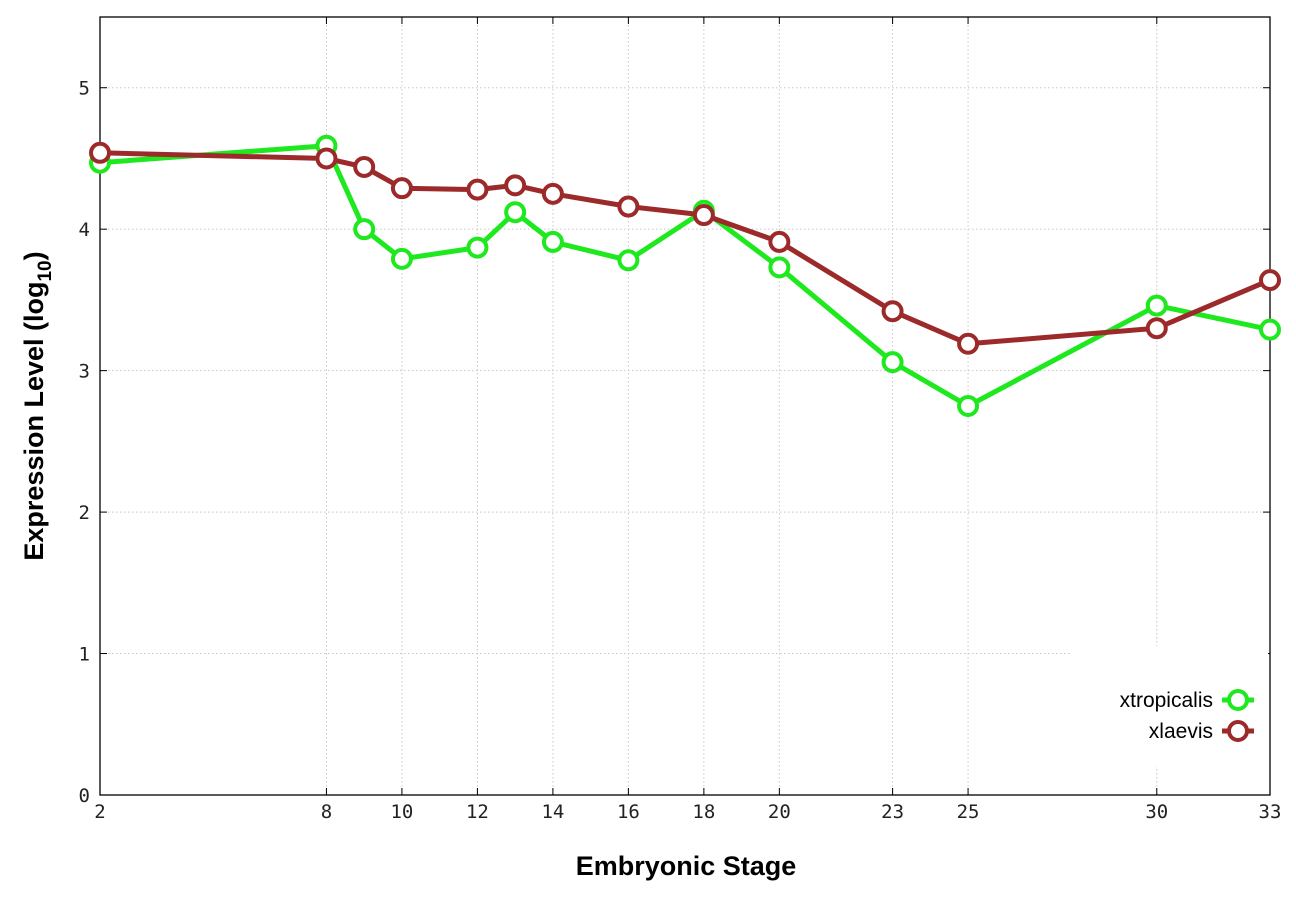  Describe the element at coordinates (84, 513) in the screenshot. I see `y-tick-label: 2` at that location.